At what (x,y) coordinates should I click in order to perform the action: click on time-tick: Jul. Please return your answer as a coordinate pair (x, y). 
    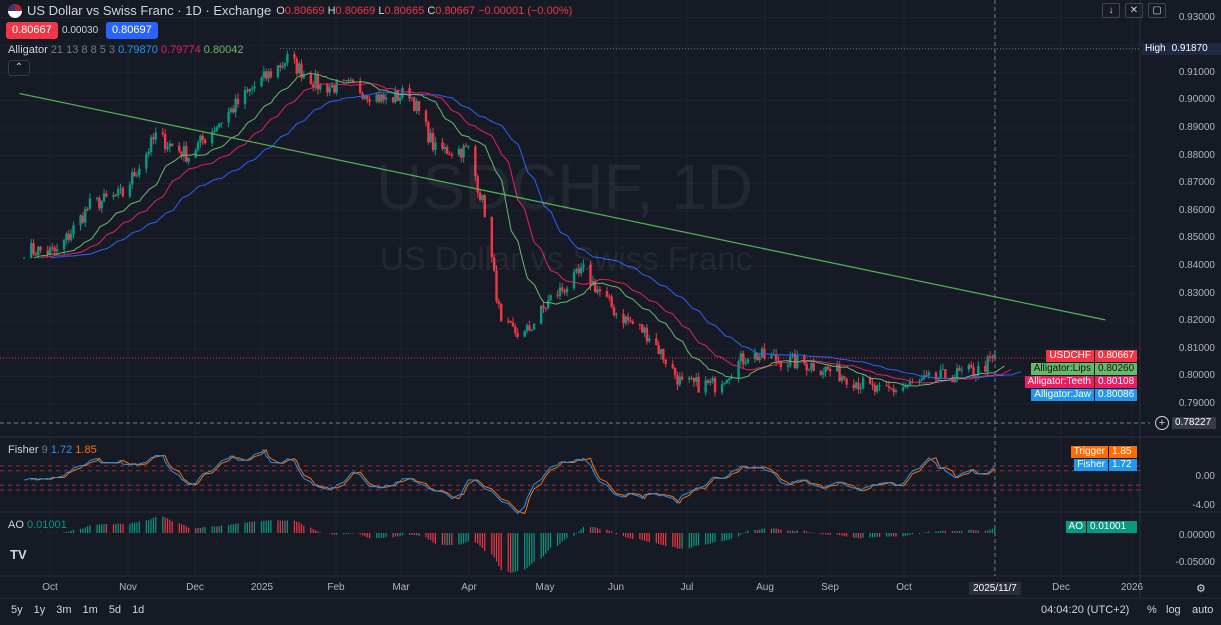
    Looking at the image, I should click on (687, 587).